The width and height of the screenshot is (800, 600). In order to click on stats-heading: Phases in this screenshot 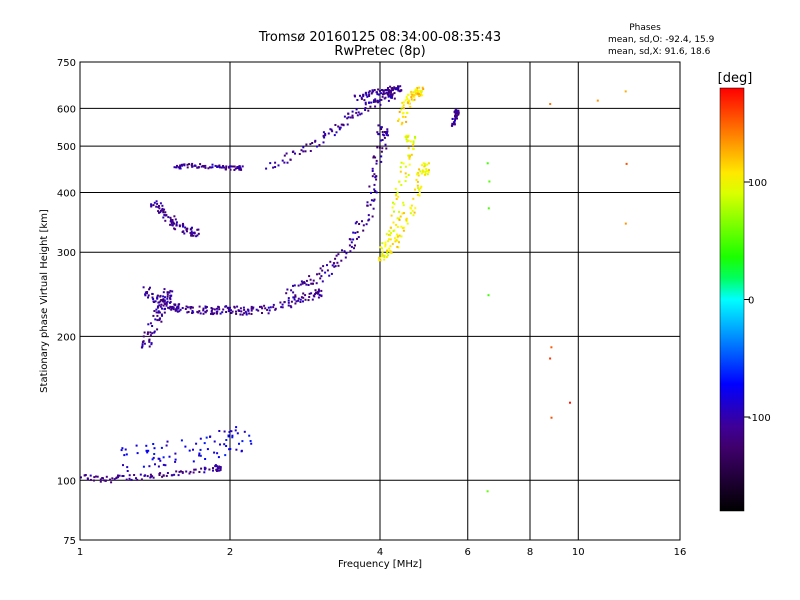, I will do `click(645, 28)`.